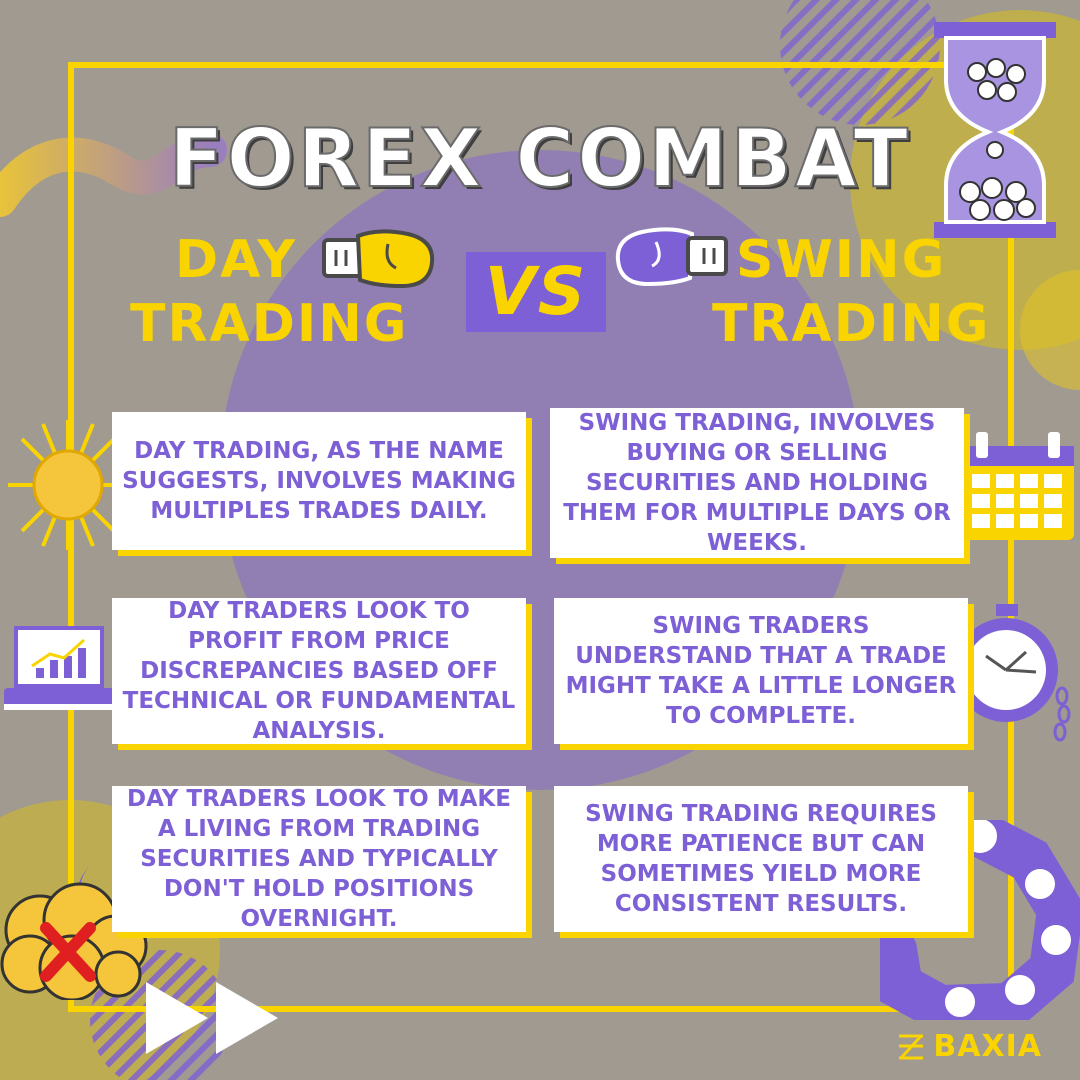 Image resolution: width=1080 pixels, height=1080 pixels. I want to click on brand-name: BAXIA, so click(987, 1046).